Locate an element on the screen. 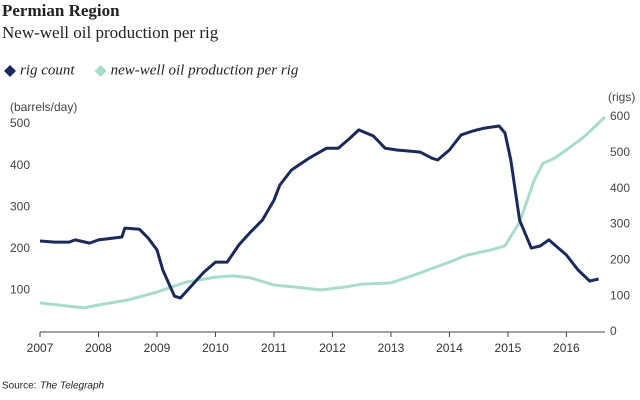 Image resolution: width=640 pixels, height=400 pixels. x-tick-label: 2013 is located at coordinates (391, 348).